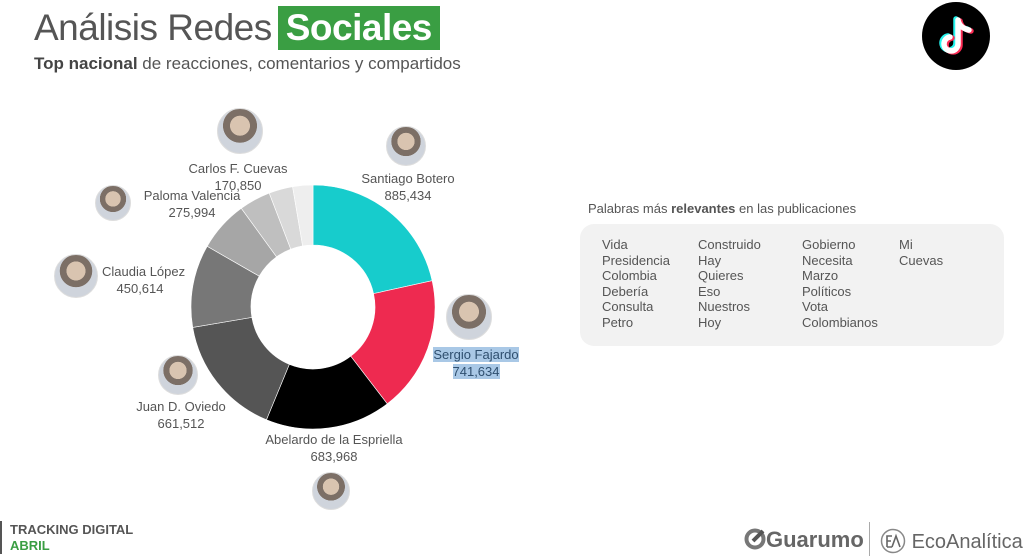  What do you see at coordinates (313, 307) in the screenshot?
I see `donut-chart` at bounding box center [313, 307].